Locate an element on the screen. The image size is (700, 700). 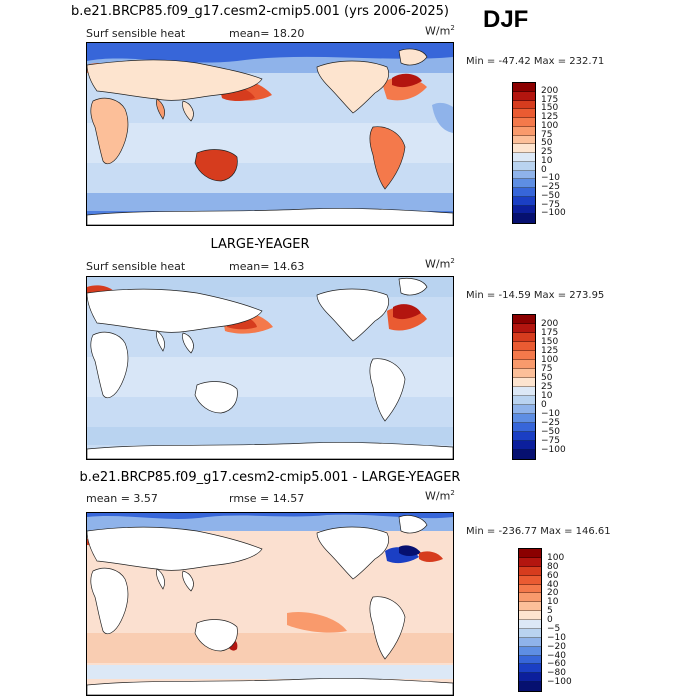
colorbar-tick-label: 60 is located at coordinates (553, 575).